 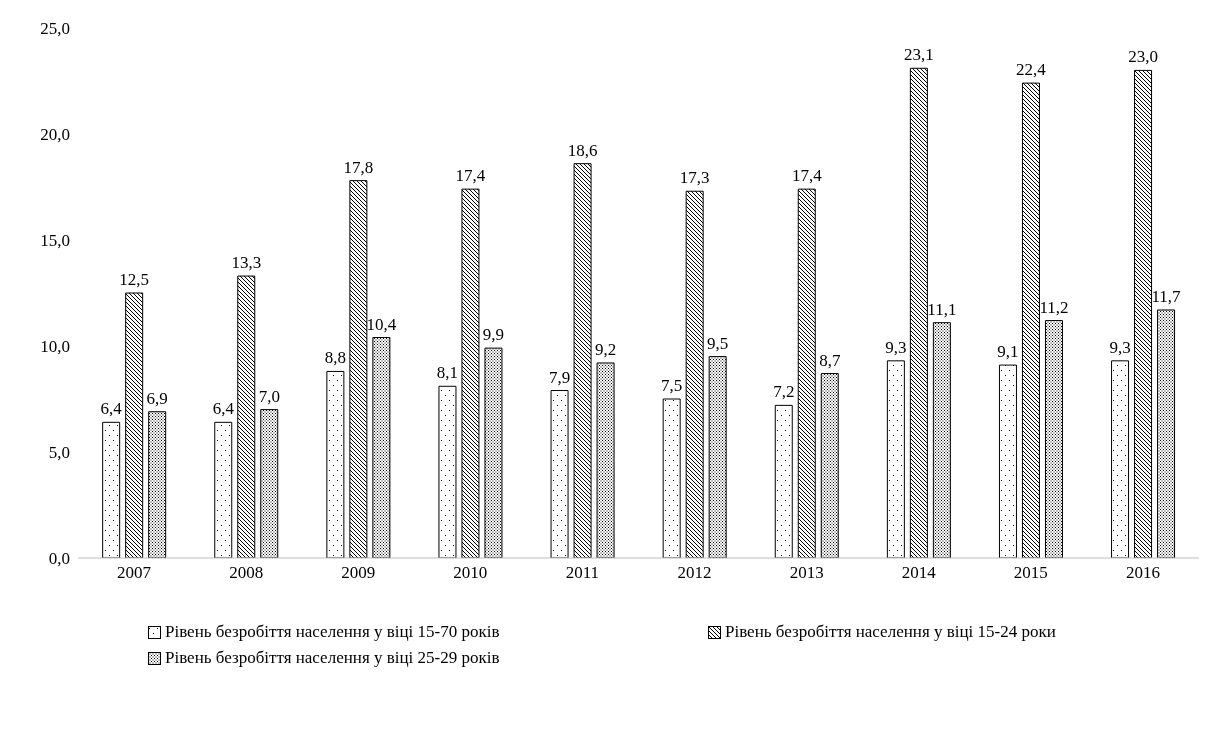 I want to click on data-label: 12,5, so click(x=134, y=279).